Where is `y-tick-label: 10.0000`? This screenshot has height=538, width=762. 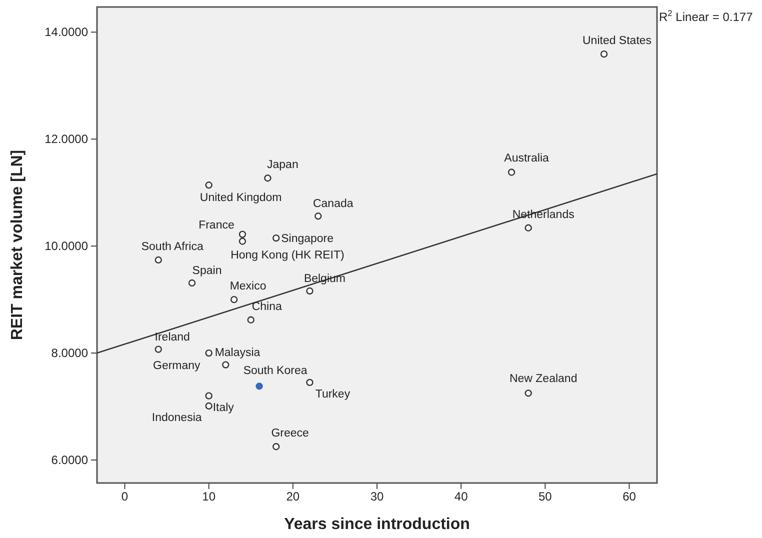
y-tick-label: 10.0000 is located at coordinates (66, 245).